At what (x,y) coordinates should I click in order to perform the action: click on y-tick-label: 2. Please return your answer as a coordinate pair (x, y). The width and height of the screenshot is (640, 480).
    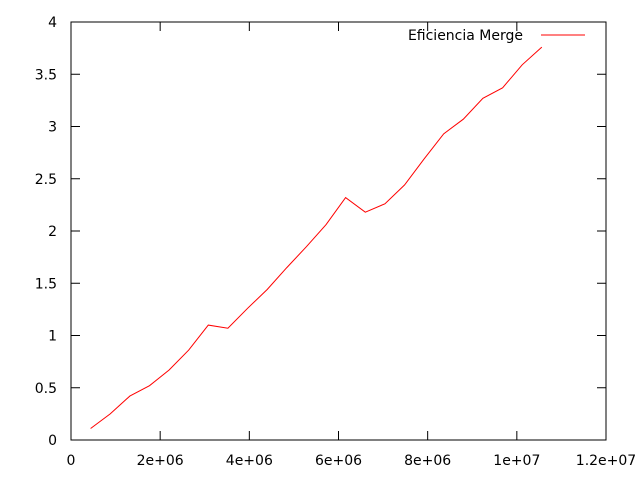
    Looking at the image, I should click on (52, 232).